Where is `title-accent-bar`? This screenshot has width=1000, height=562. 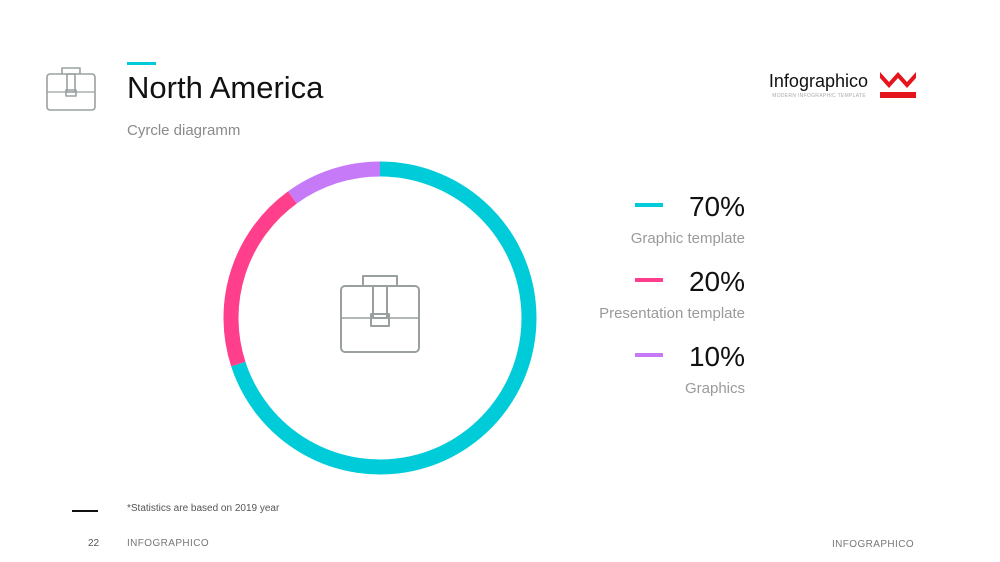
title-accent-bar is located at coordinates (141, 63).